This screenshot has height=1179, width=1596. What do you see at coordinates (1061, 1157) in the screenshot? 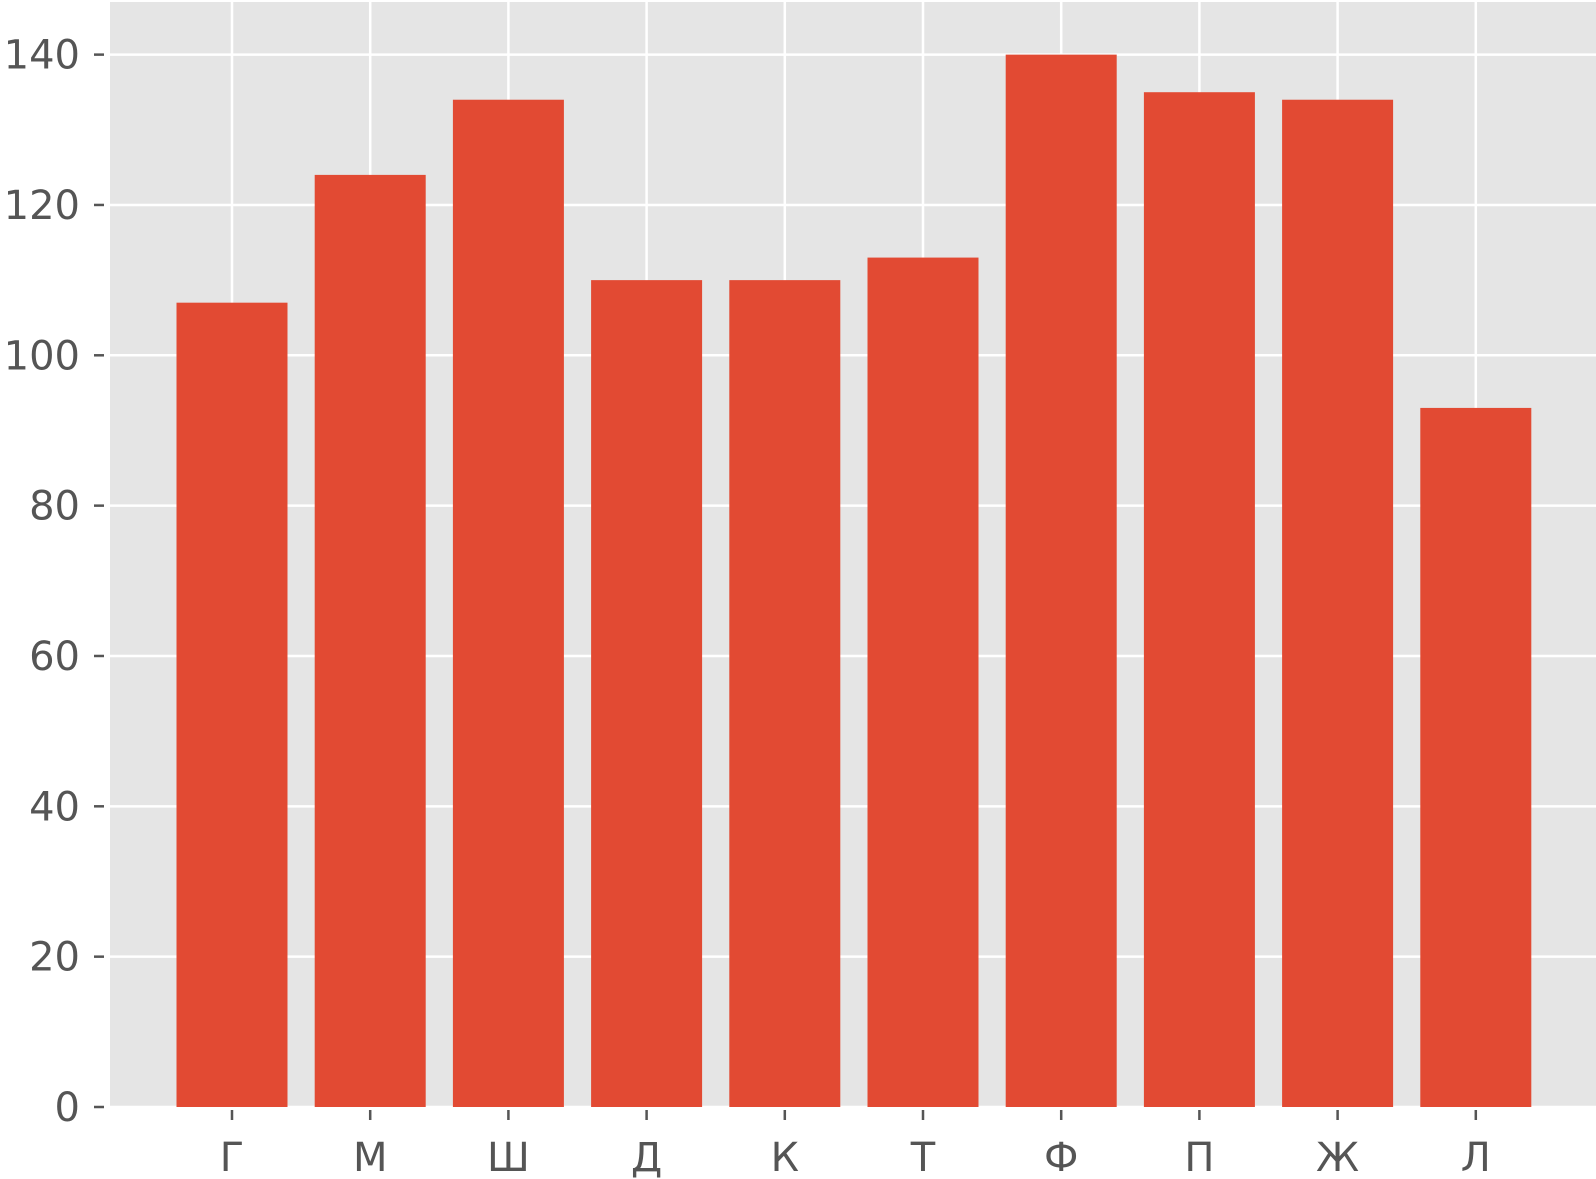
I see `x-tick-label: Ф` at bounding box center [1061, 1157].